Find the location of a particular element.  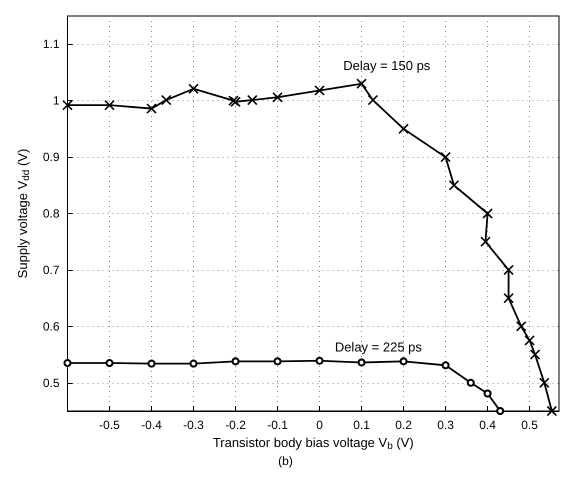

x-tick-label: 0.1 is located at coordinates (361, 425).